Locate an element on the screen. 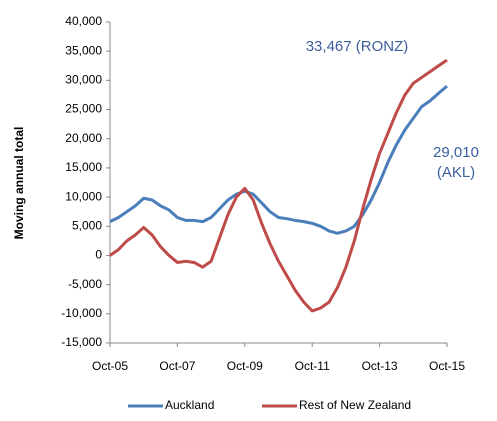 The image size is (497, 421). y-tick-label: 5,000 is located at coordinates (87, 225).